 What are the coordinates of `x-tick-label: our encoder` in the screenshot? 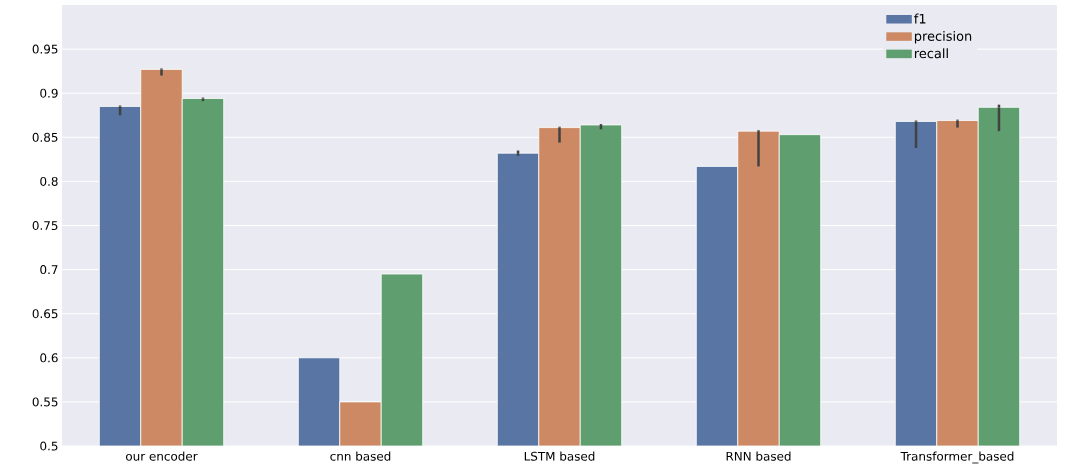 It's located at (162, 456).